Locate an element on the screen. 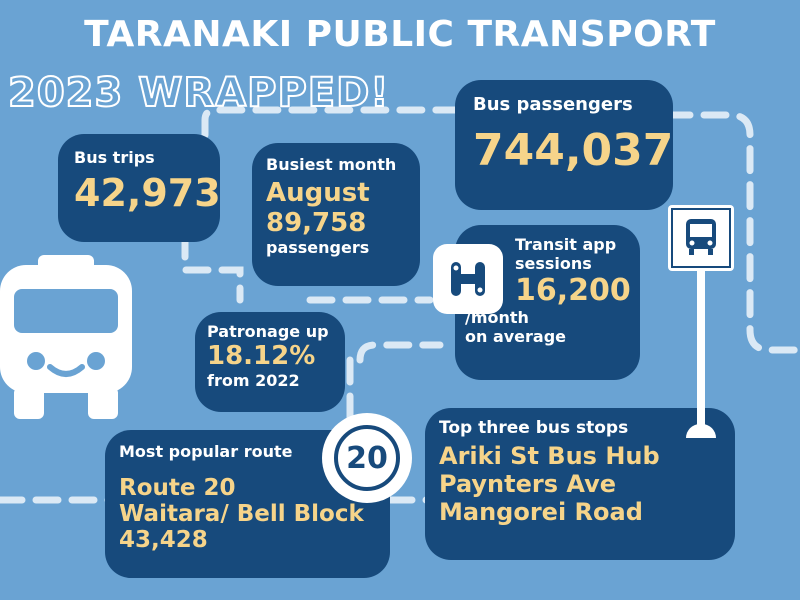  transit-app-label-1: Transit app is located at coordinates (566, 244).